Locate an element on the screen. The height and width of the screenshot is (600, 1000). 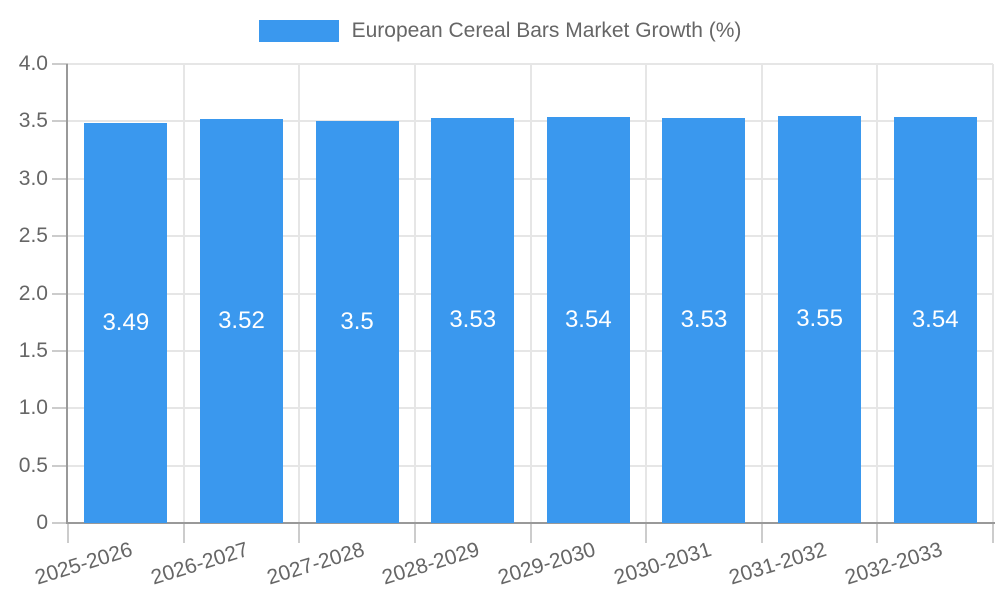
bar-value-label: 3.52 is located at coordinates (241, 321).